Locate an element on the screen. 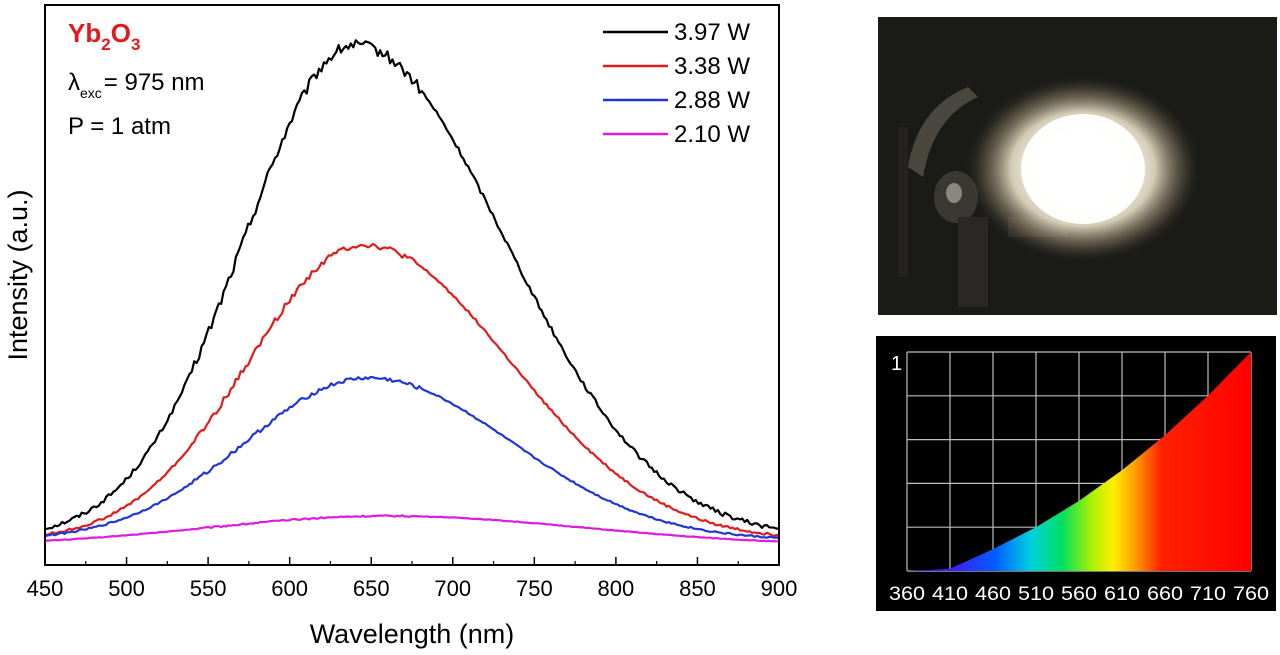  spectrum-y-tick-label: 1 is located at coordinates (896, 364).